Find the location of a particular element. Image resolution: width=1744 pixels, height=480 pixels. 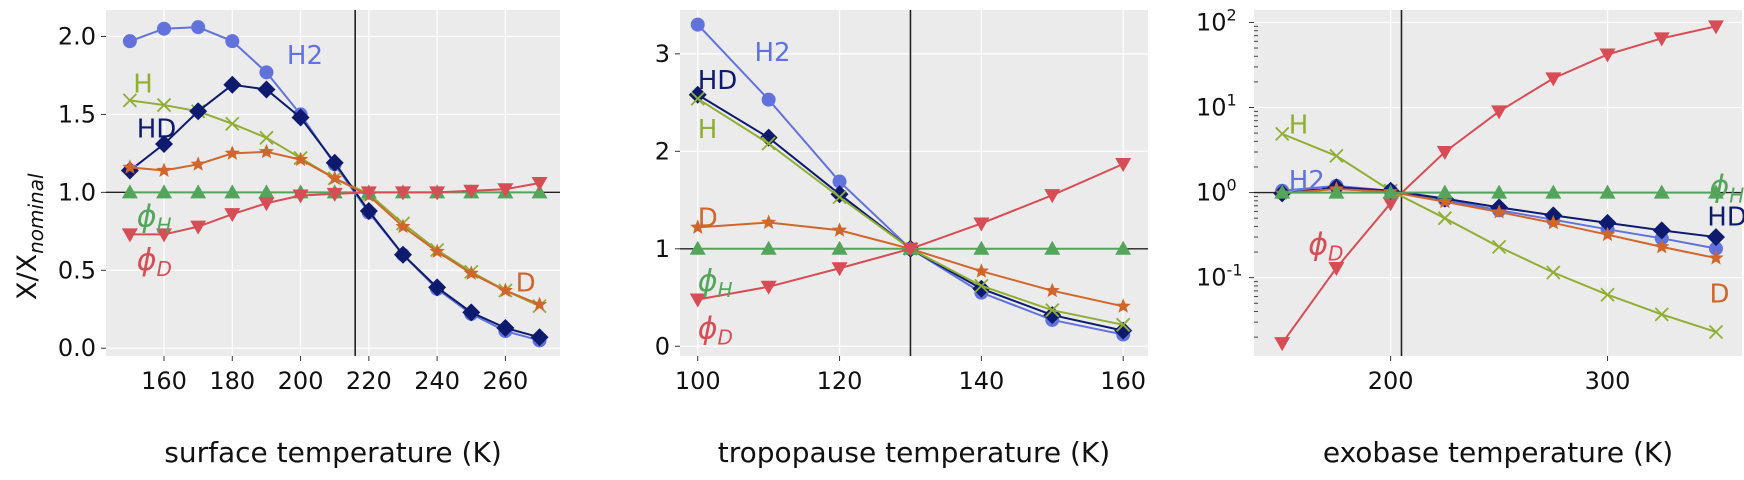

y-tick-label: 3 is located at coordinates (662, 54).